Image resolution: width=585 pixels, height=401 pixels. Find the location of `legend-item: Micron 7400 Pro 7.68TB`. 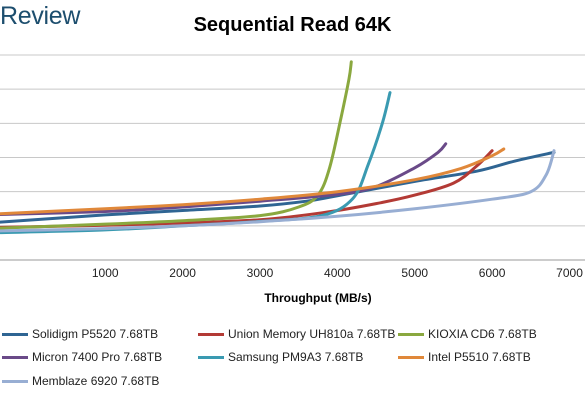

legend-item: Micron 7400 Pro 7.68TB is located at coordinates (82, 357).